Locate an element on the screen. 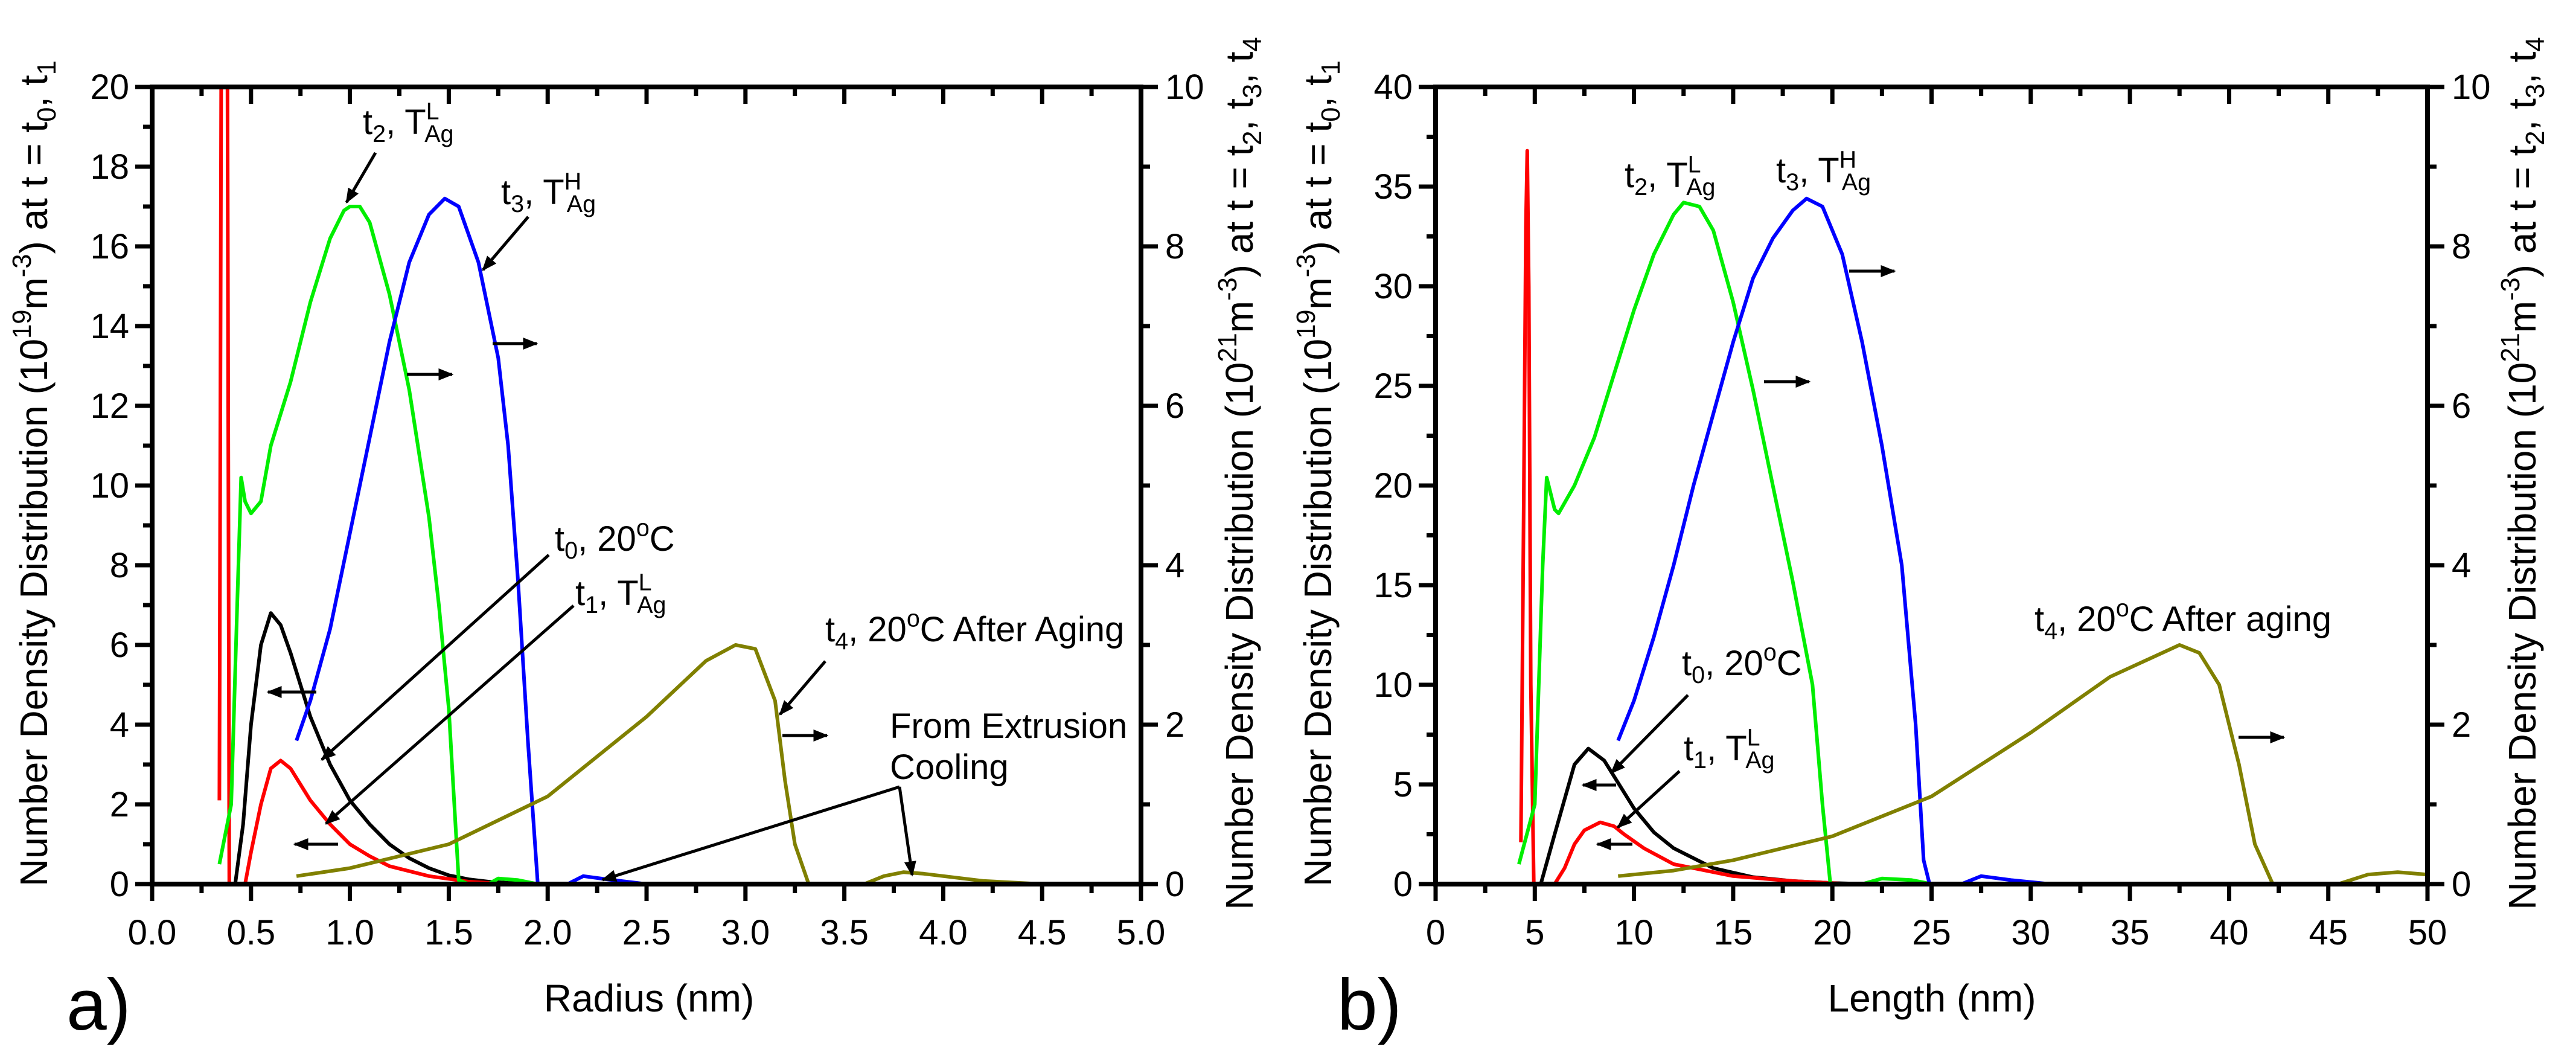  text-part: C is located at coordinates (663, 539).